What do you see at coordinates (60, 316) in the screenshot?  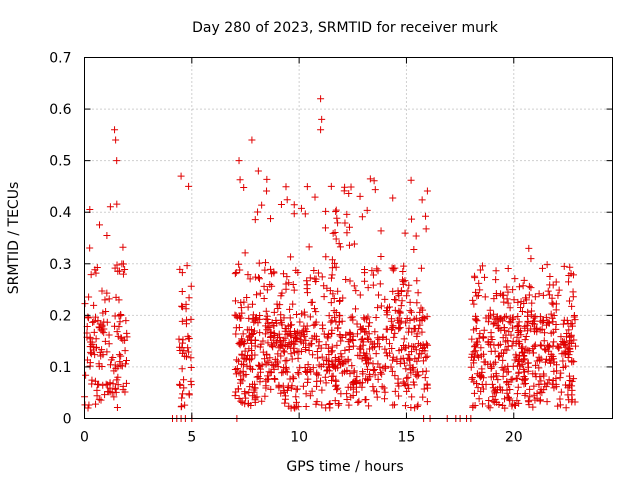 I see `y-tick-label: 0.2` at bounding box center [60, 316].